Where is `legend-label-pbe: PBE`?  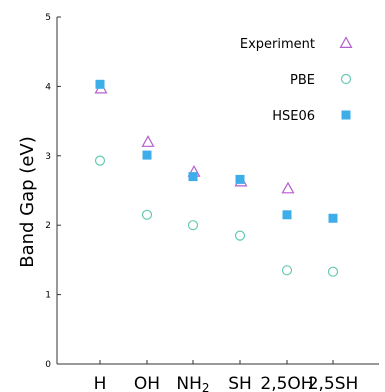 legend-label-pbe: PBE is located at coordinates (302, 80).